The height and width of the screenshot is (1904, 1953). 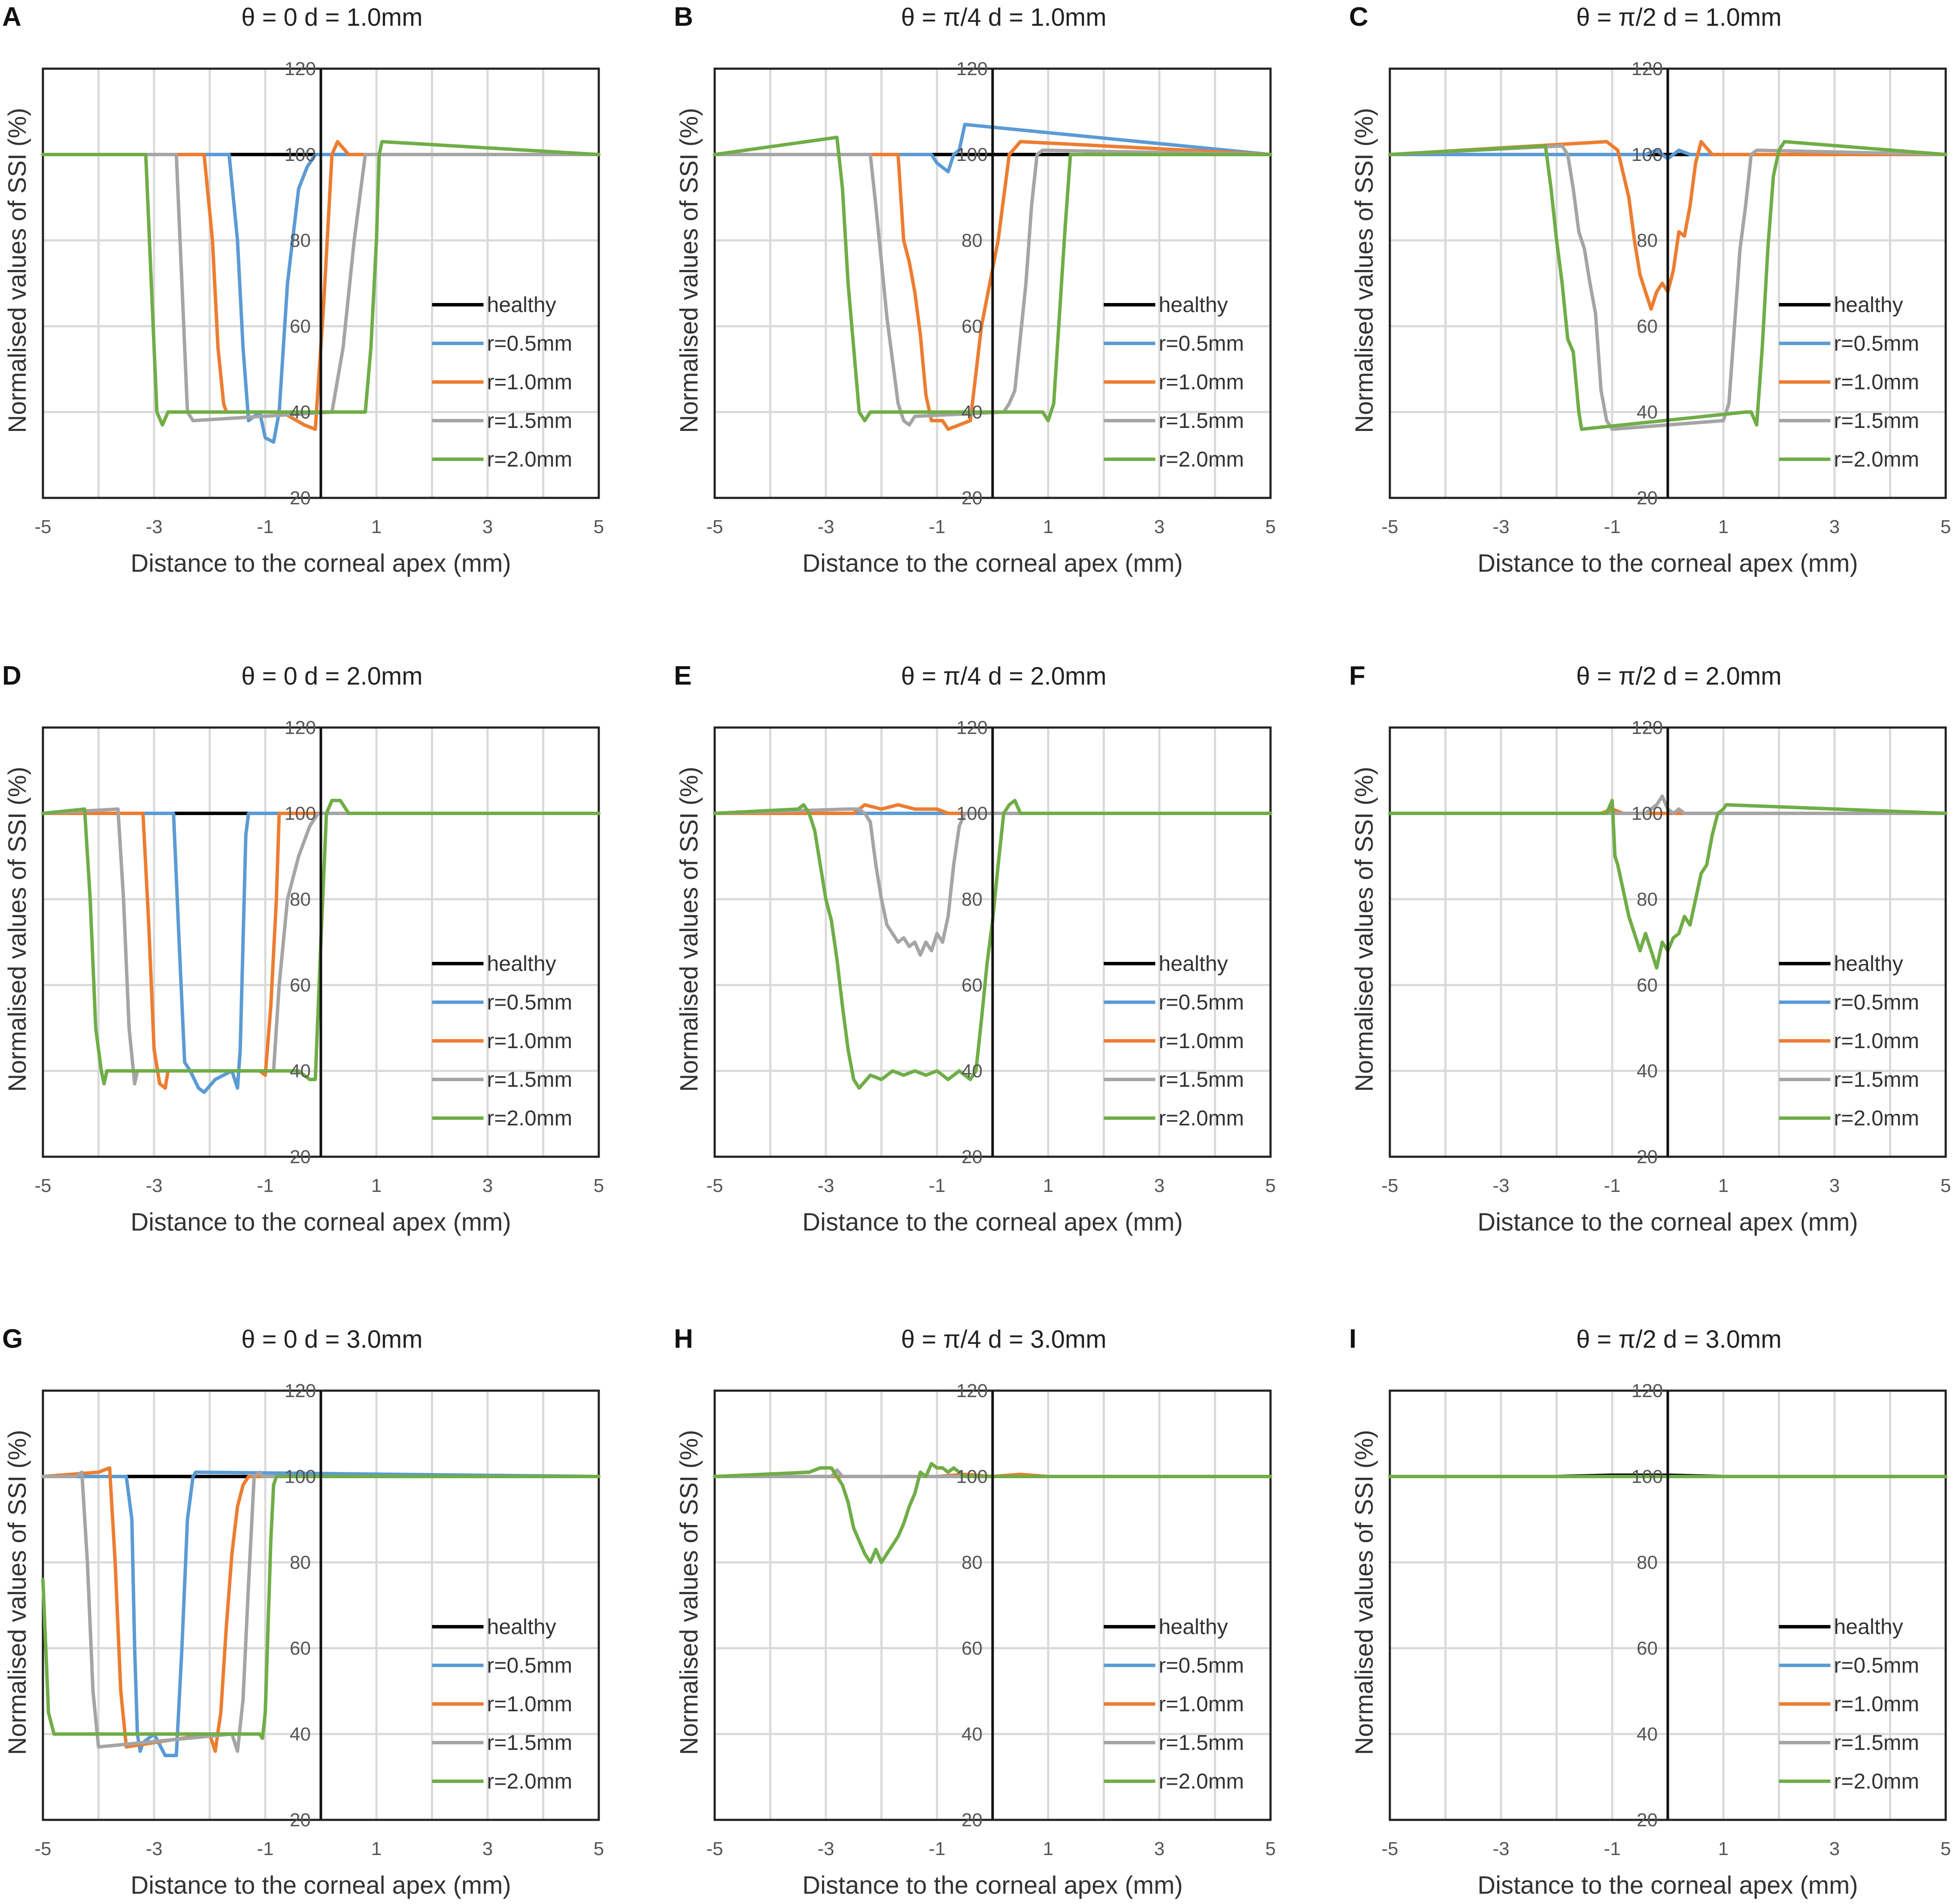 What do you see at coordinates (11, 676) in the screenshot?
I see `panel-letter: D` at bounding box center [11, 676].